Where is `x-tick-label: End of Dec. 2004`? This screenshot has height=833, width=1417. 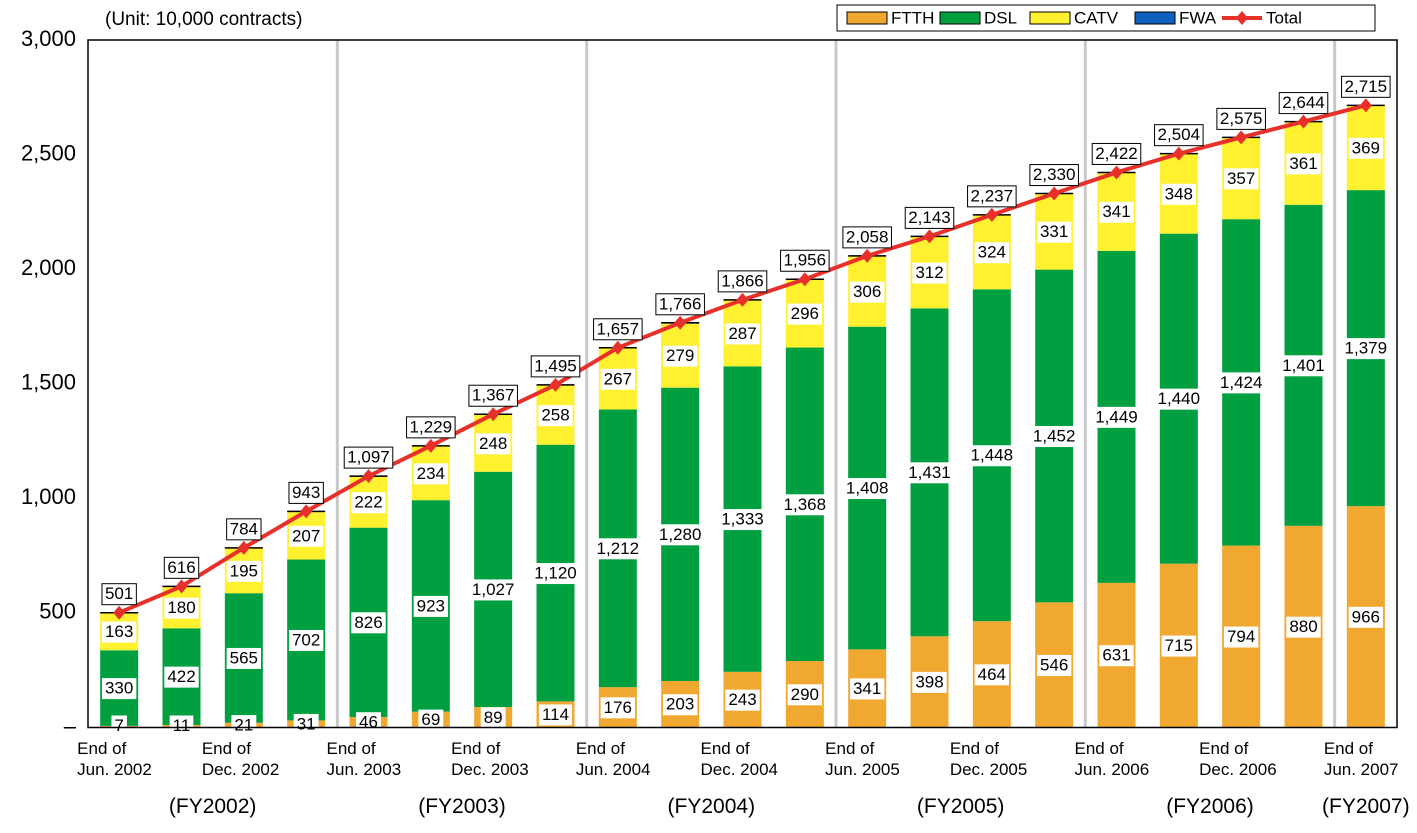
x-tick-label: End of Dec. 2004 is located at coordinates (739, 759).